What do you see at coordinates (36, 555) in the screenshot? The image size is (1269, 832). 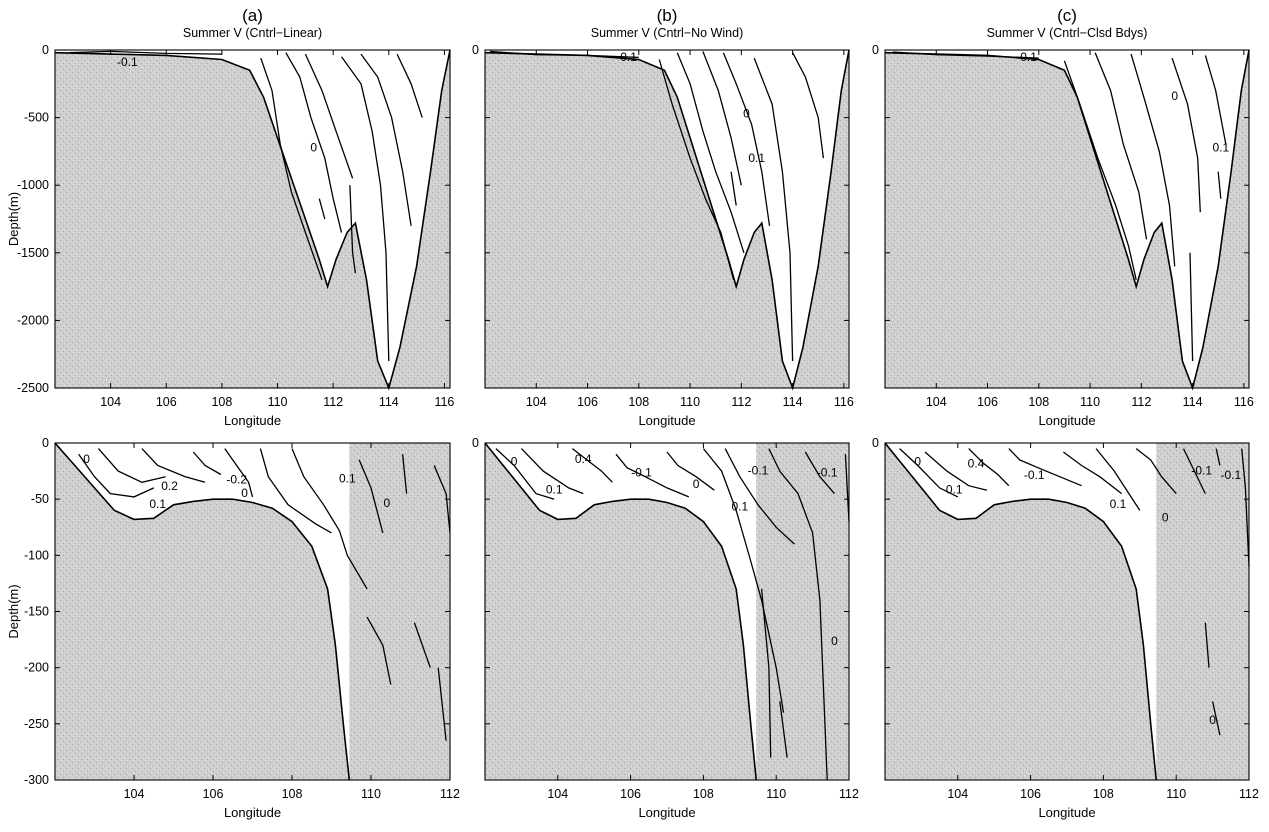 I see `y-tick-label: -100` at bounding box center [36, 555].